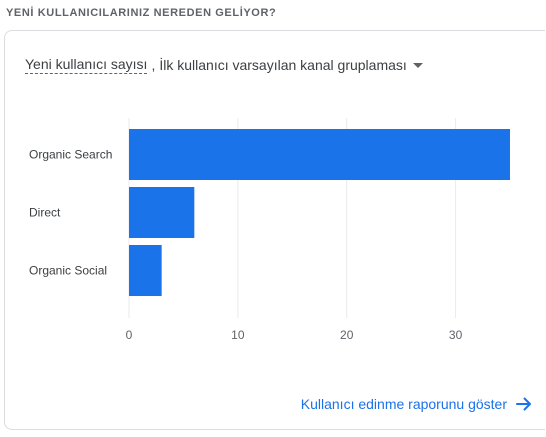 This screenshot has height=437, width=546. I want to click on category-label: Organic Social, so click(68, 271).